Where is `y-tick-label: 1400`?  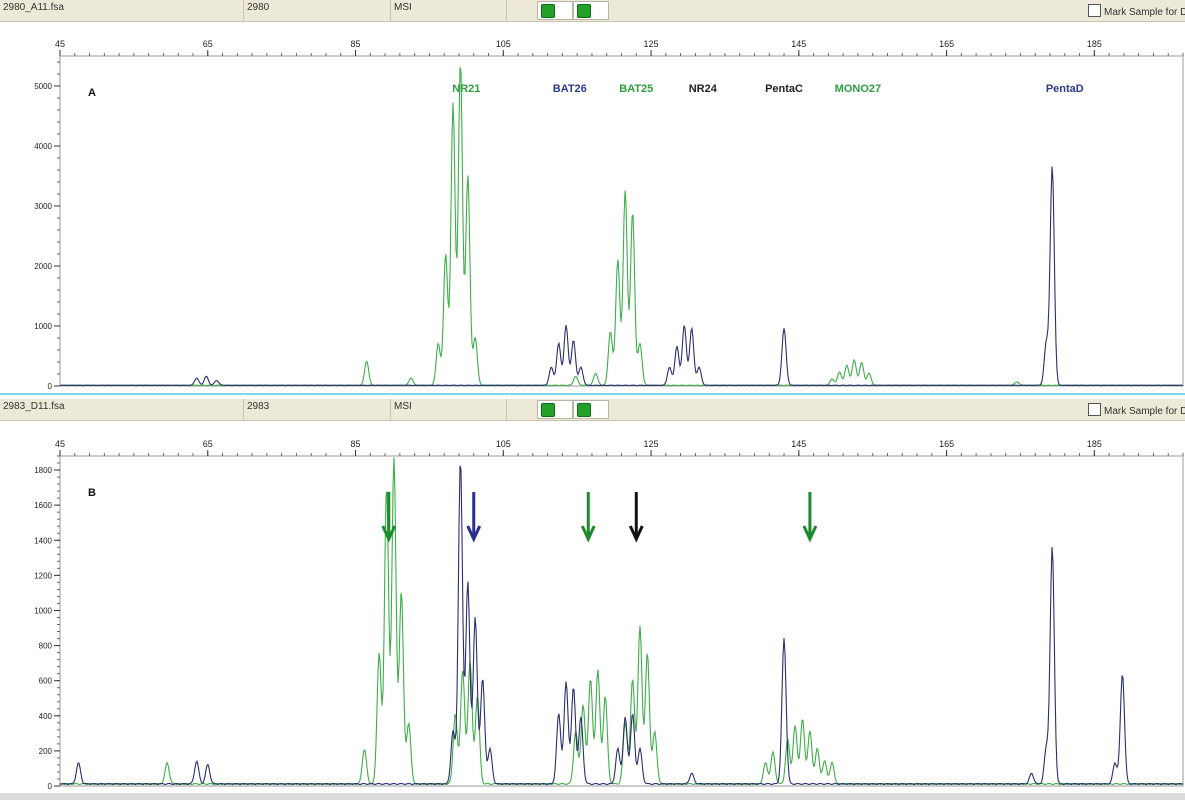 y-tick-label: 1400 is located at coordinates (43, 540).